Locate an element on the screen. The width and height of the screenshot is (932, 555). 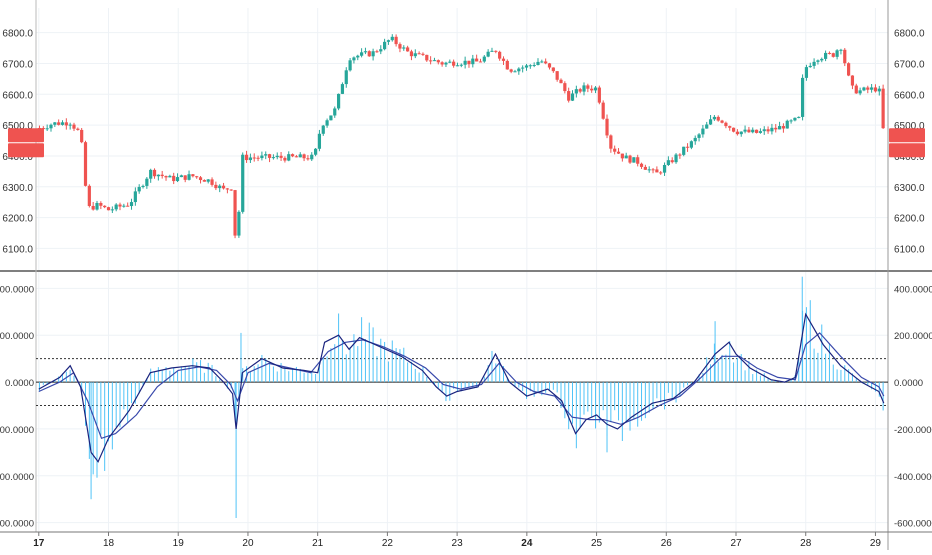
price-tick-label-left: 6300.0 is located at coordinates (17, 188).